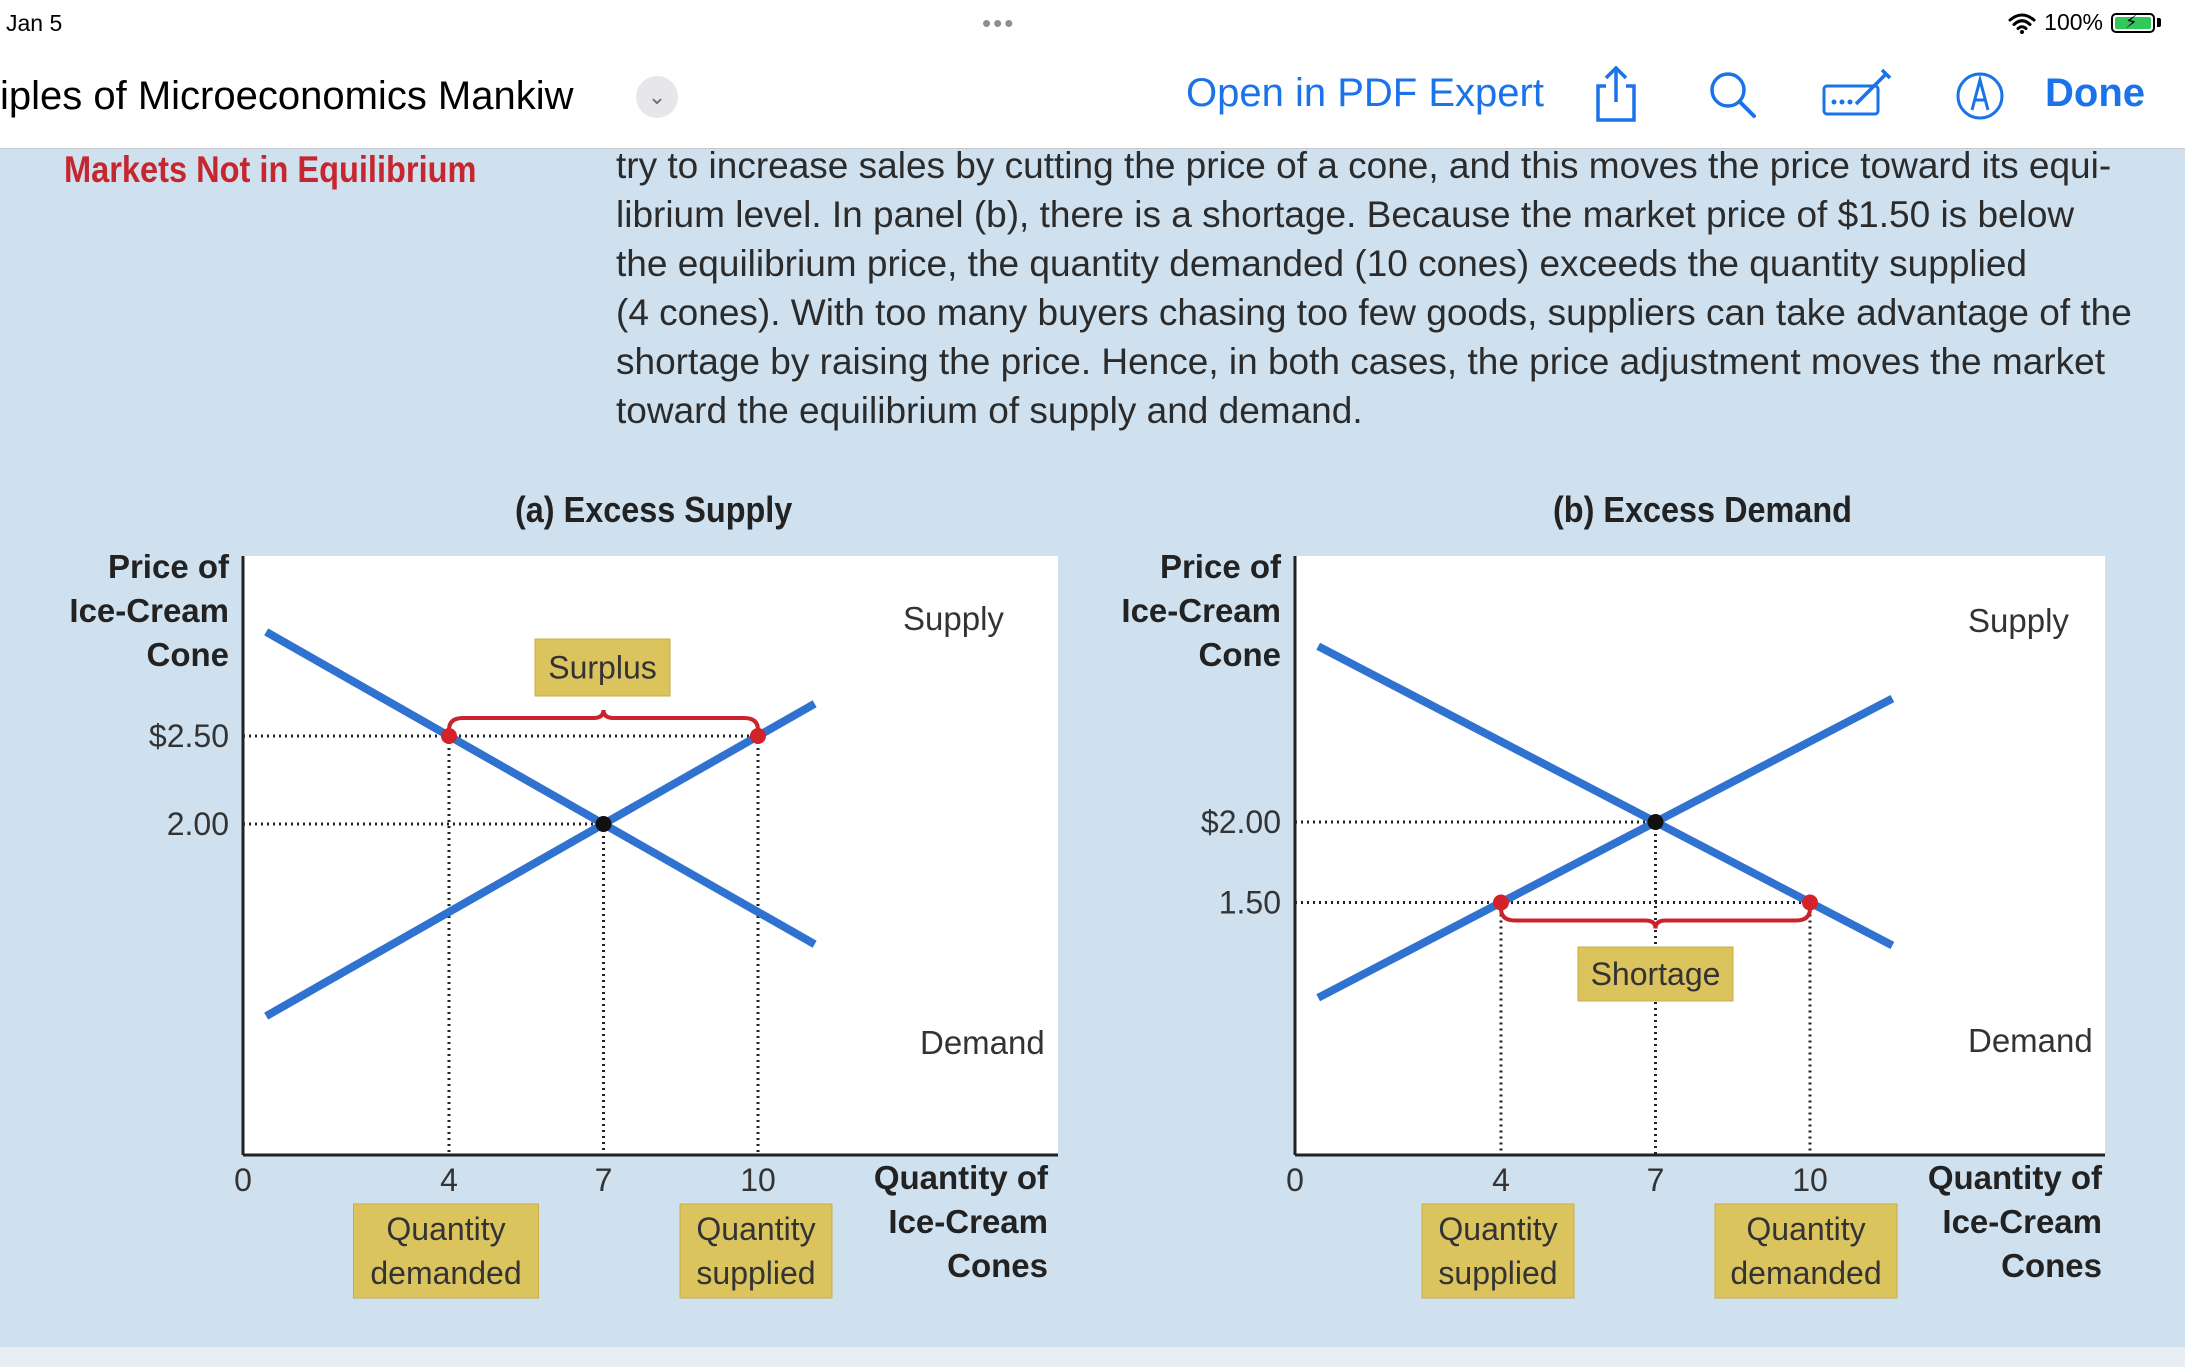  What do you see at coordinates (2022, 23) in the screenshot?
I see `wifi-icon` at bounding box center [2022, 23].